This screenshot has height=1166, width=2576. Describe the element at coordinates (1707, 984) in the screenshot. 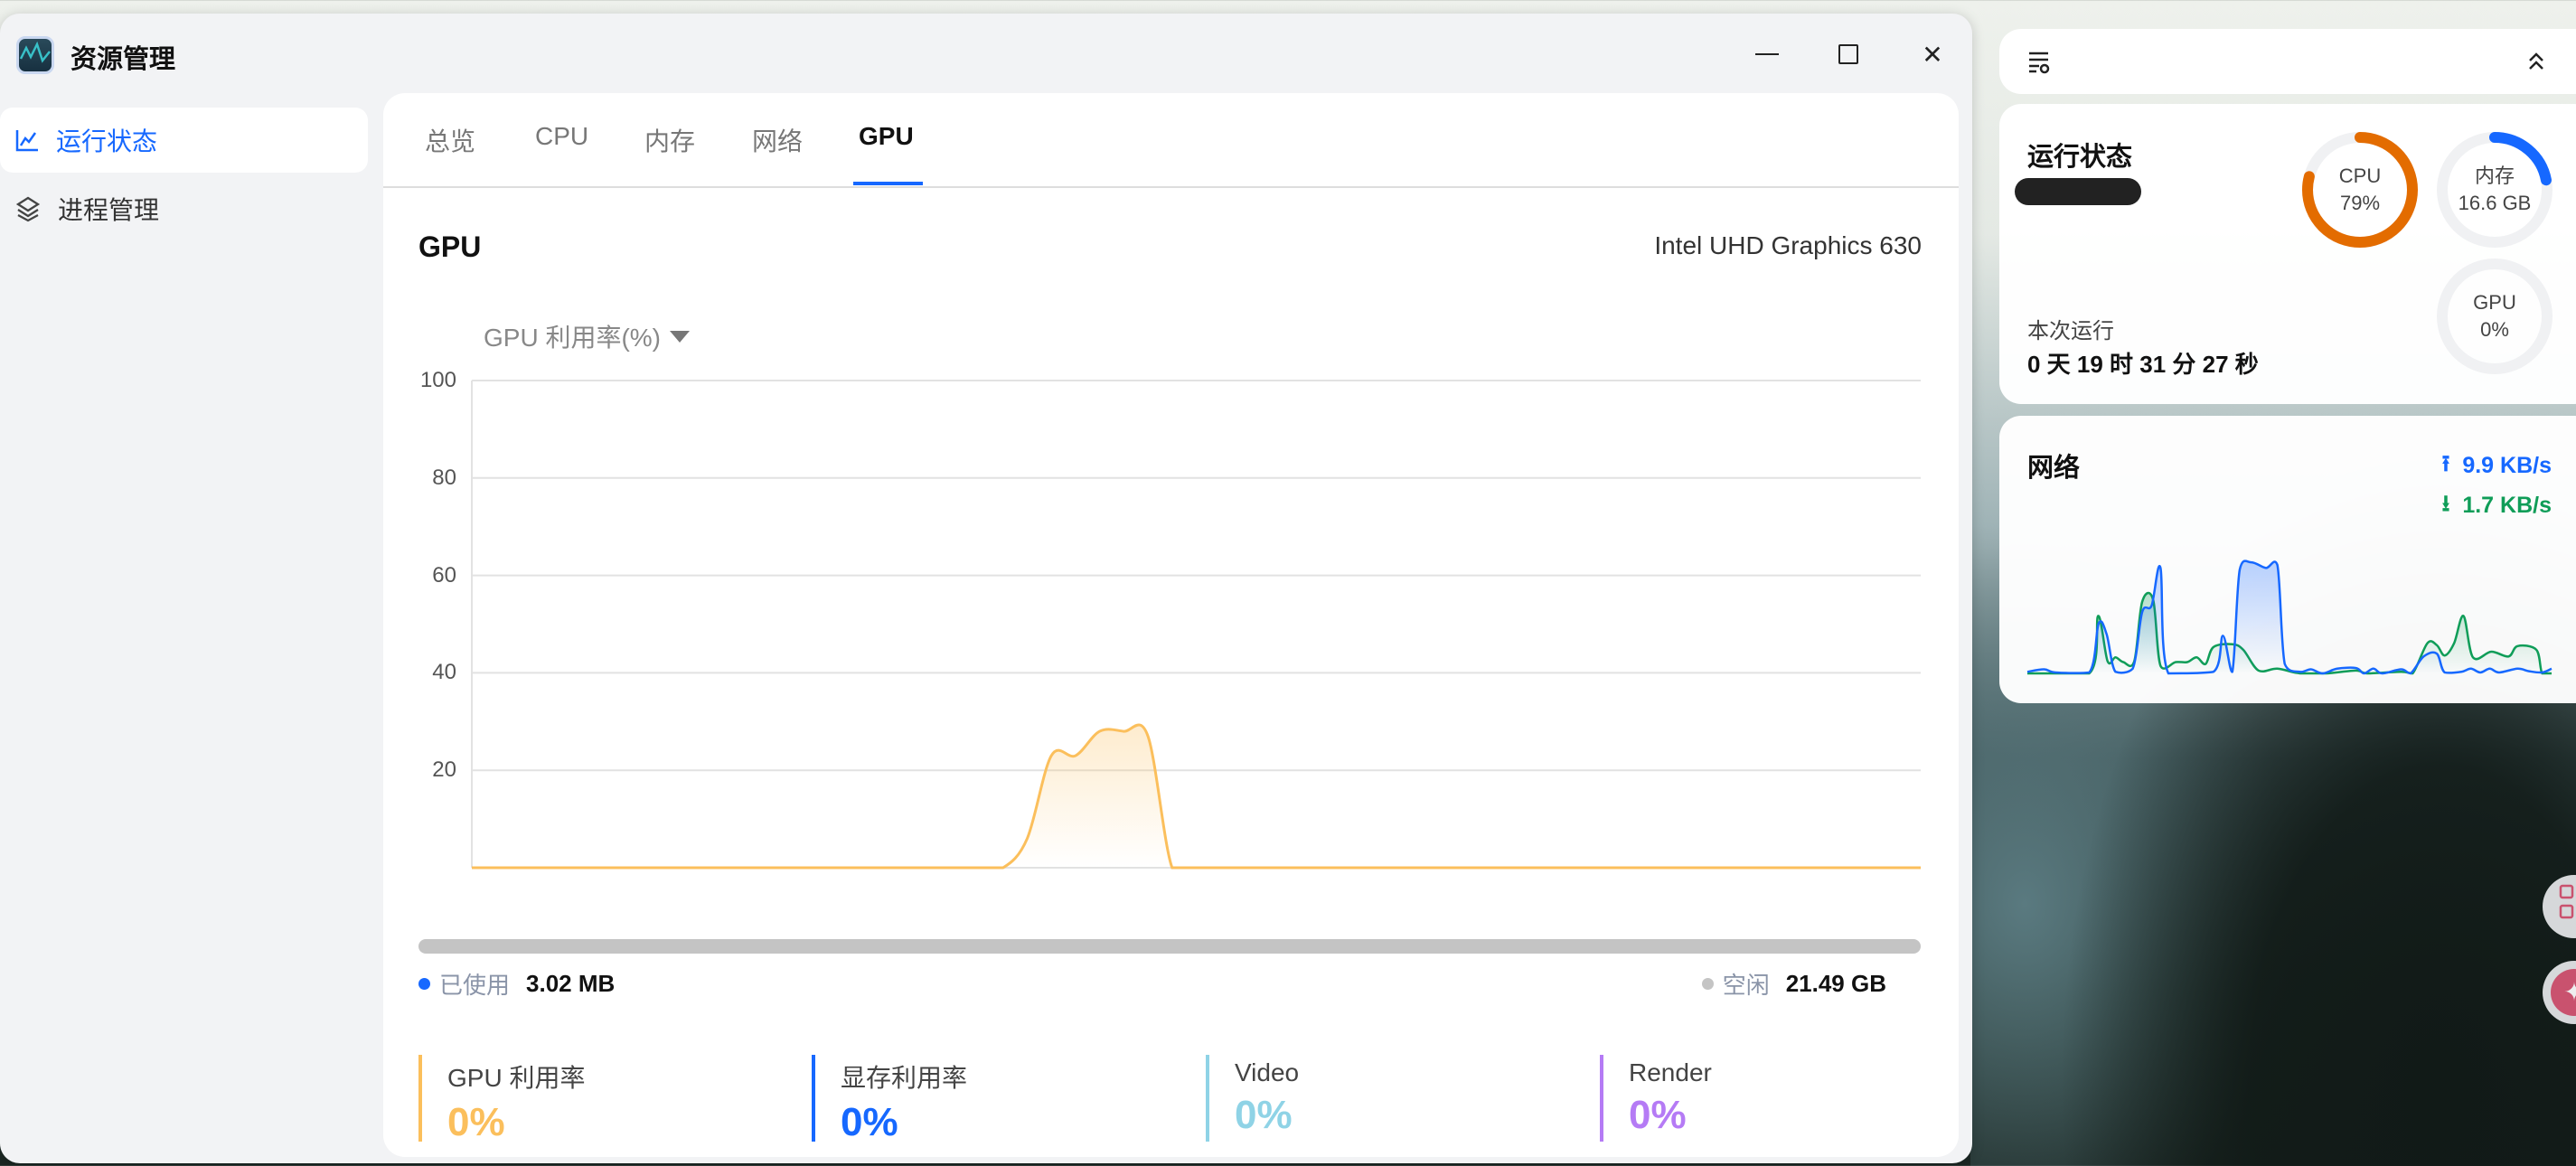

I see `free-dot` at that location.